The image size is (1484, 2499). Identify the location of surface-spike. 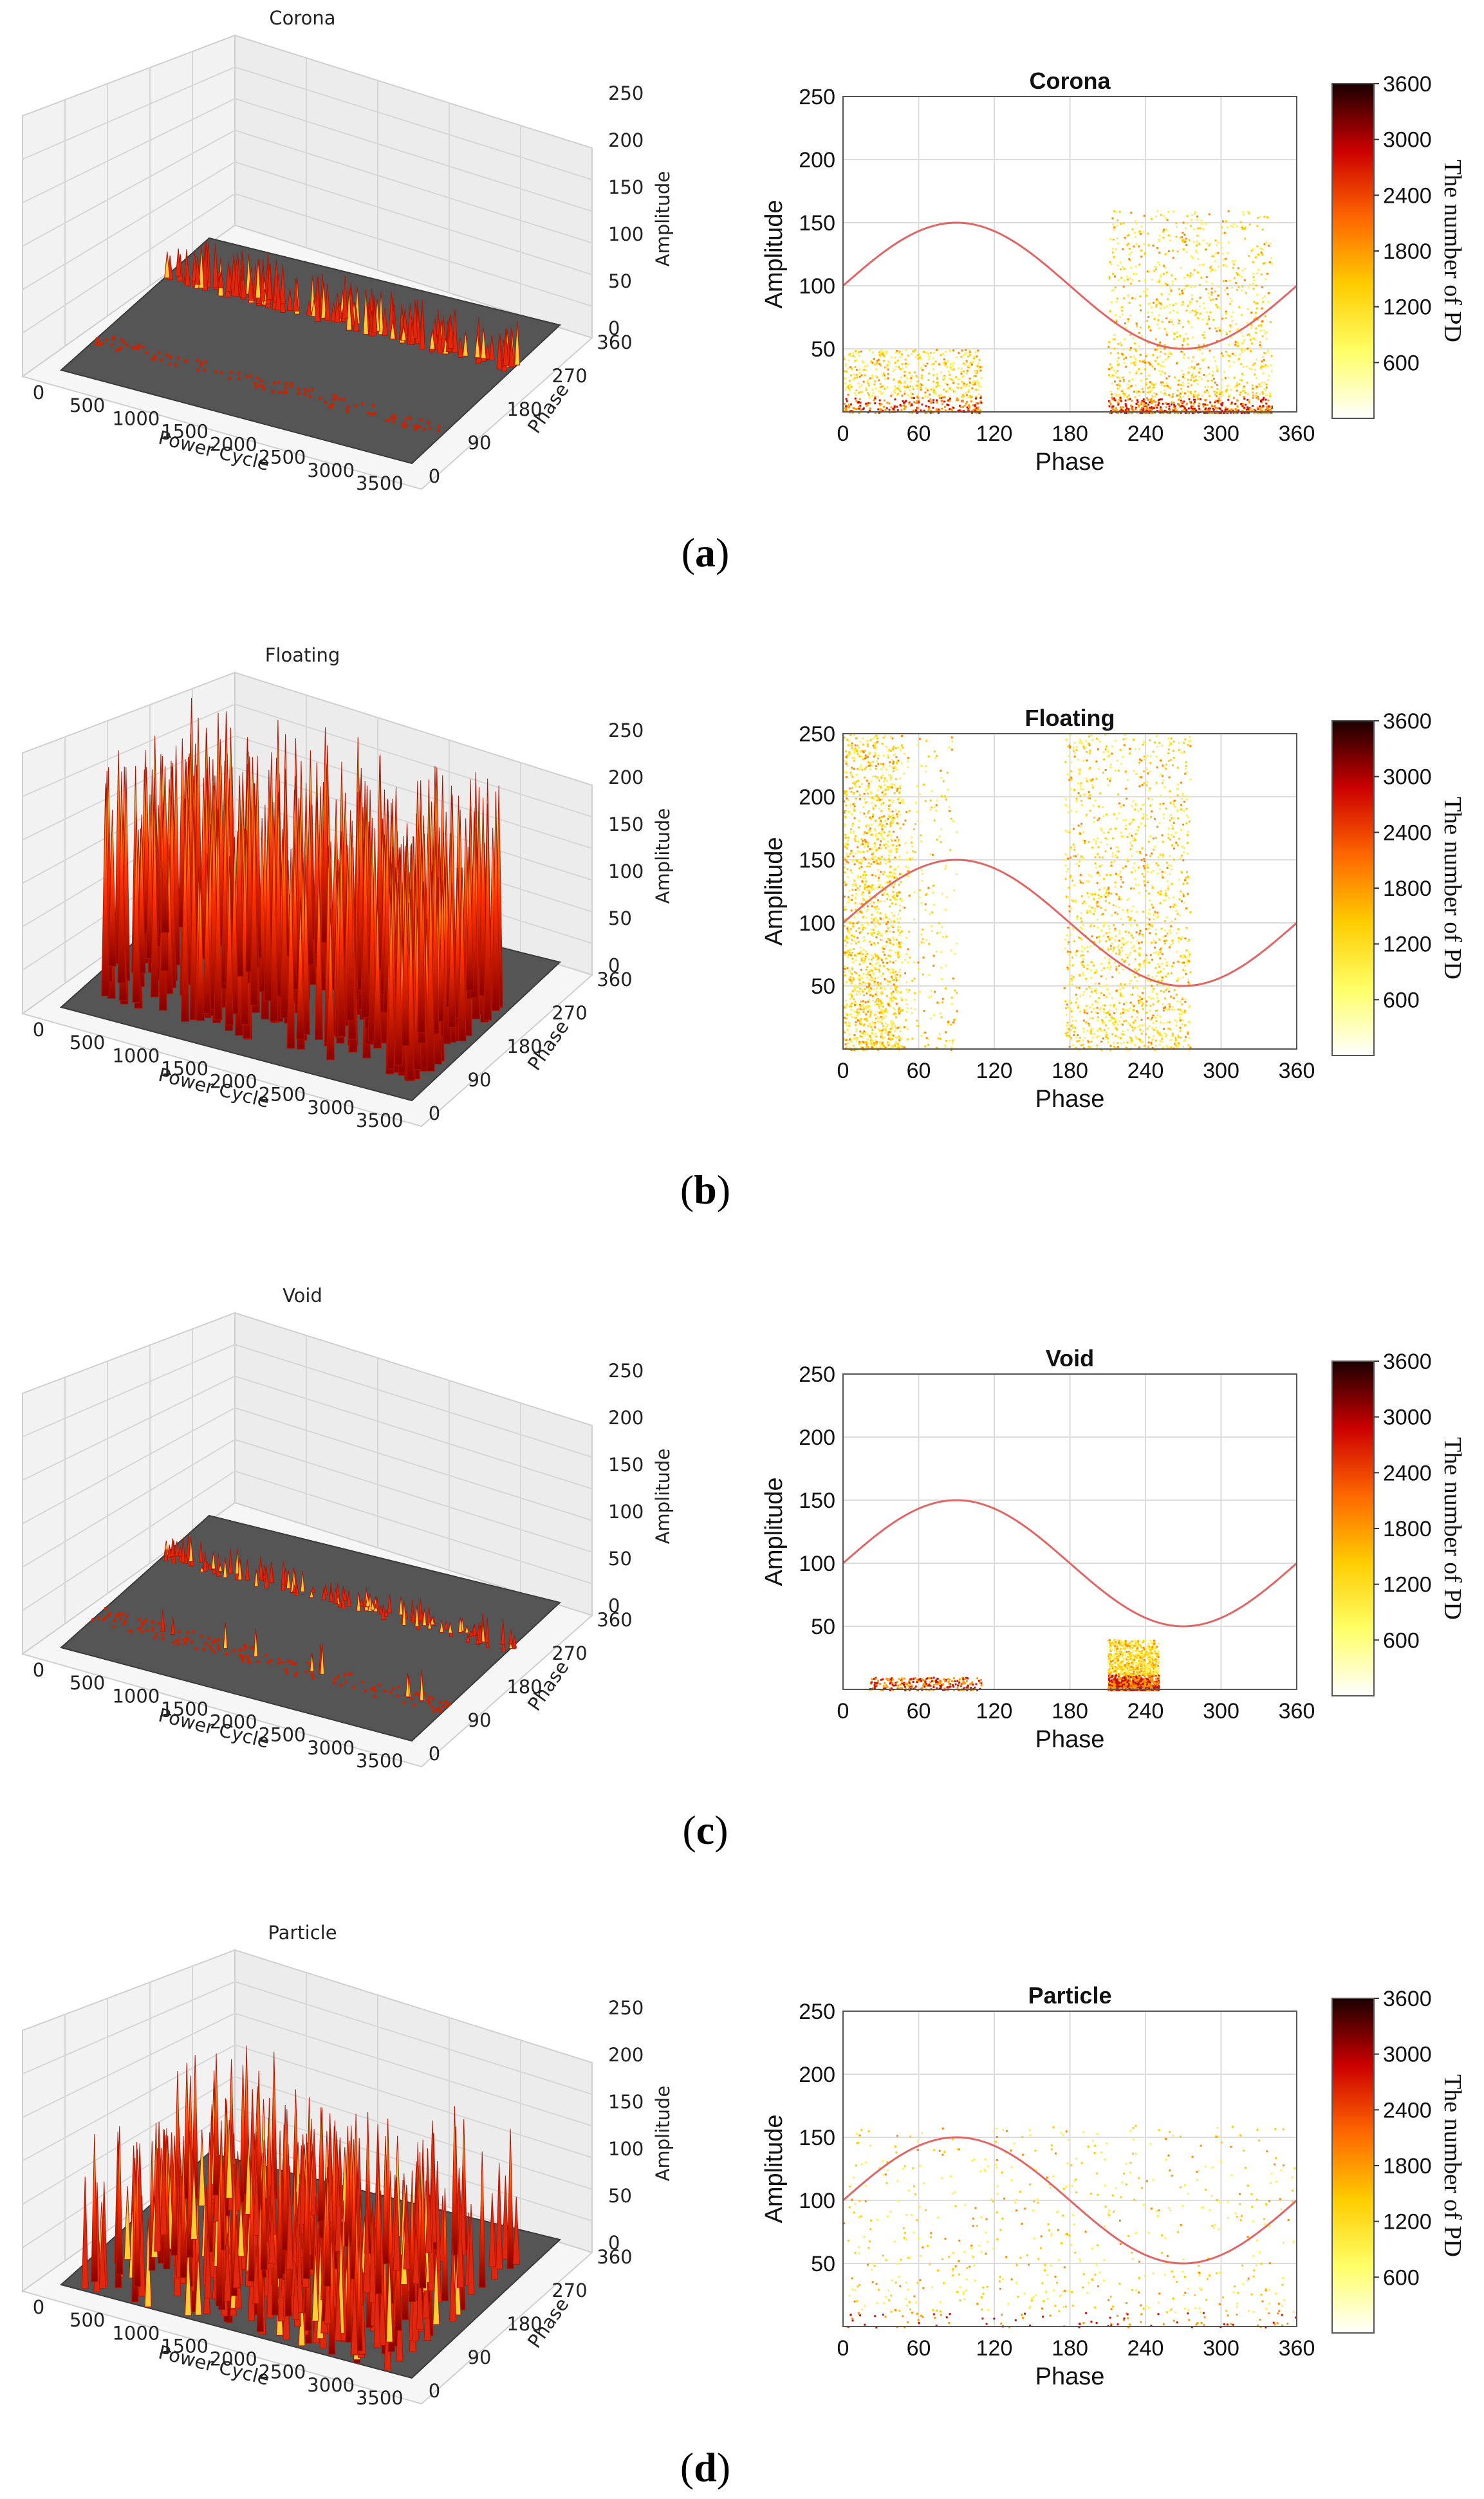
(381, 313).